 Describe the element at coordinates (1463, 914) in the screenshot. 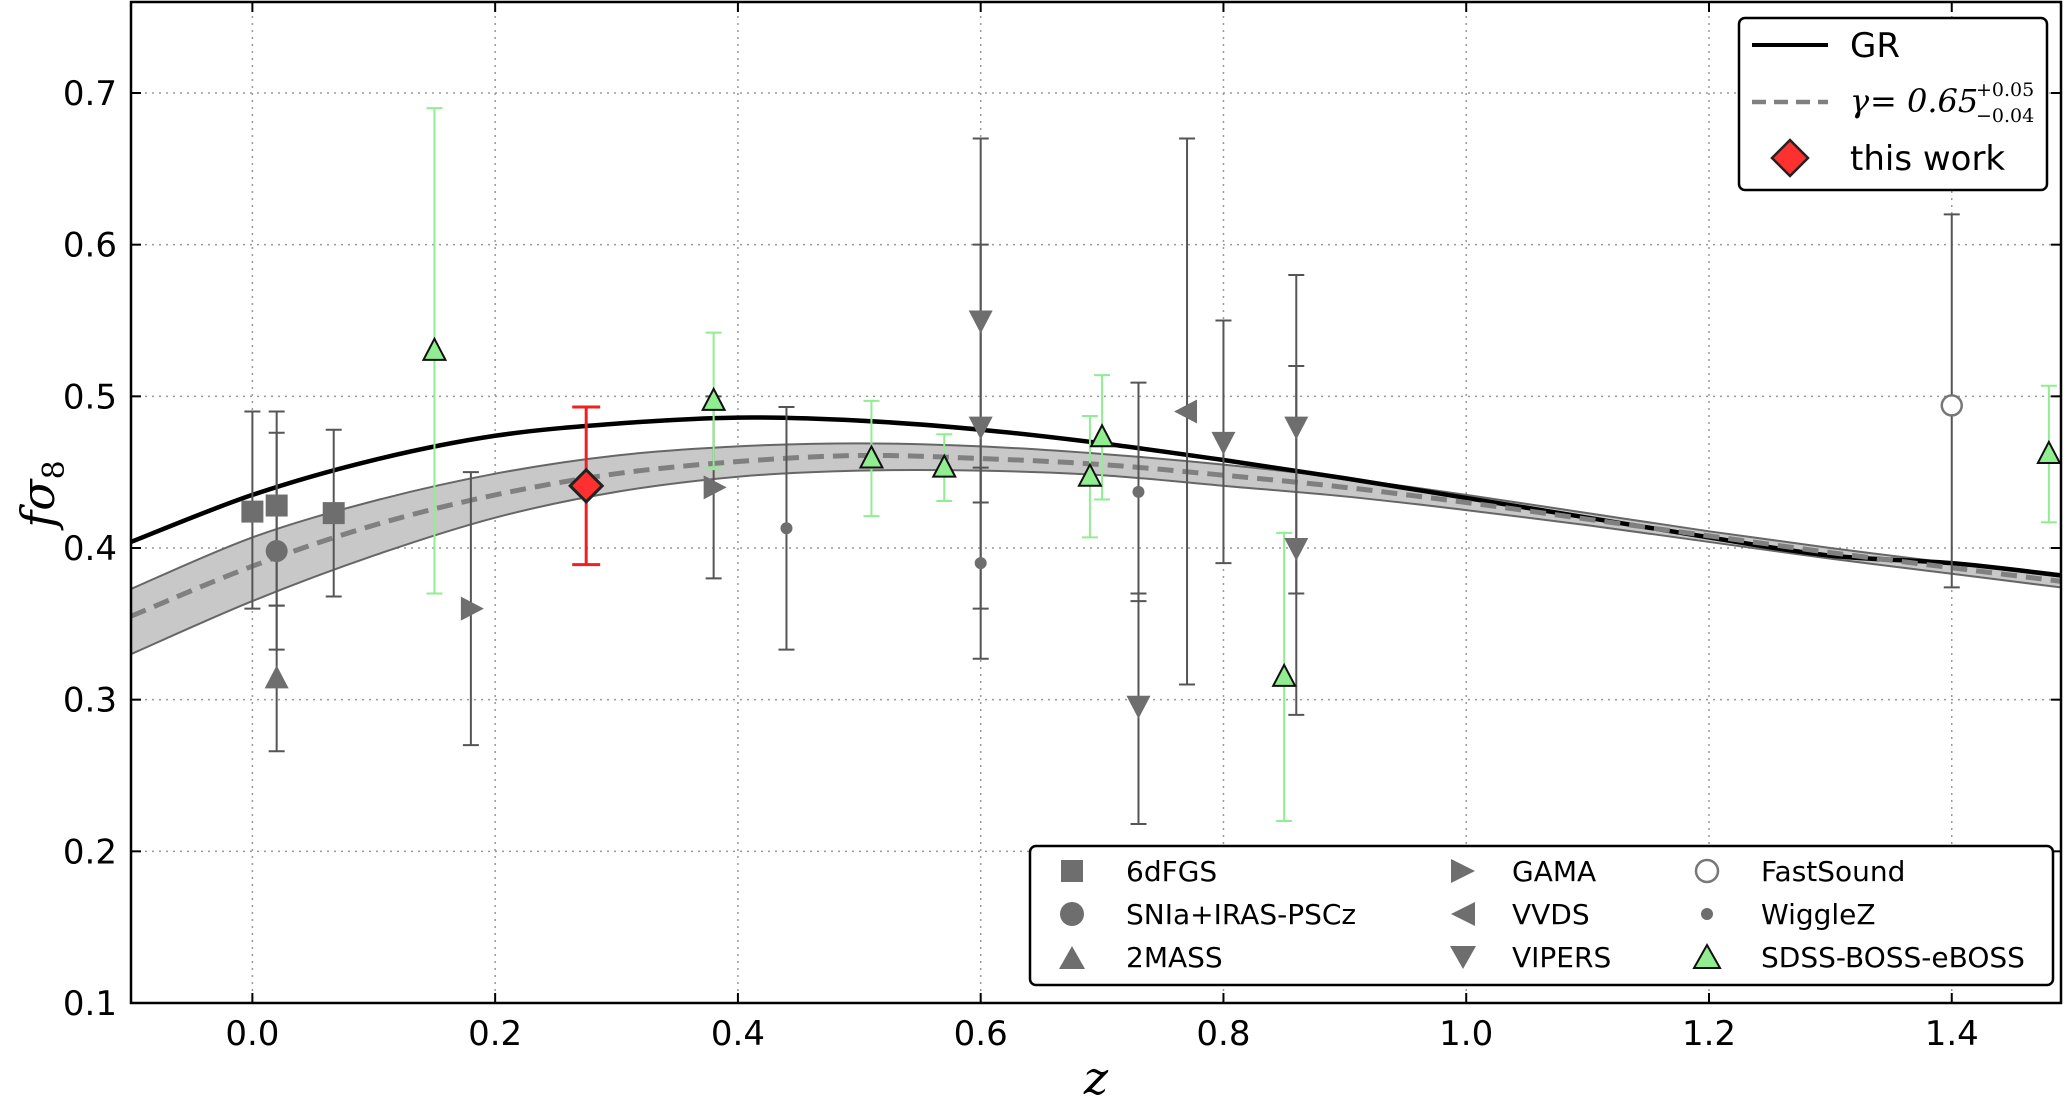

I see `legend-vvds-triangle-icon` at that location.